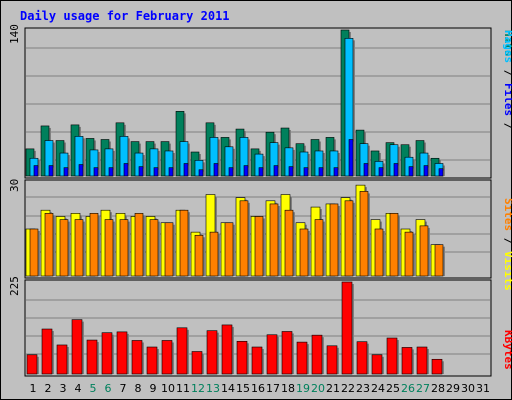  Describe the element at coordinates (507, 214) in the screenshot. I see `legend-sites: Sites` at that location.